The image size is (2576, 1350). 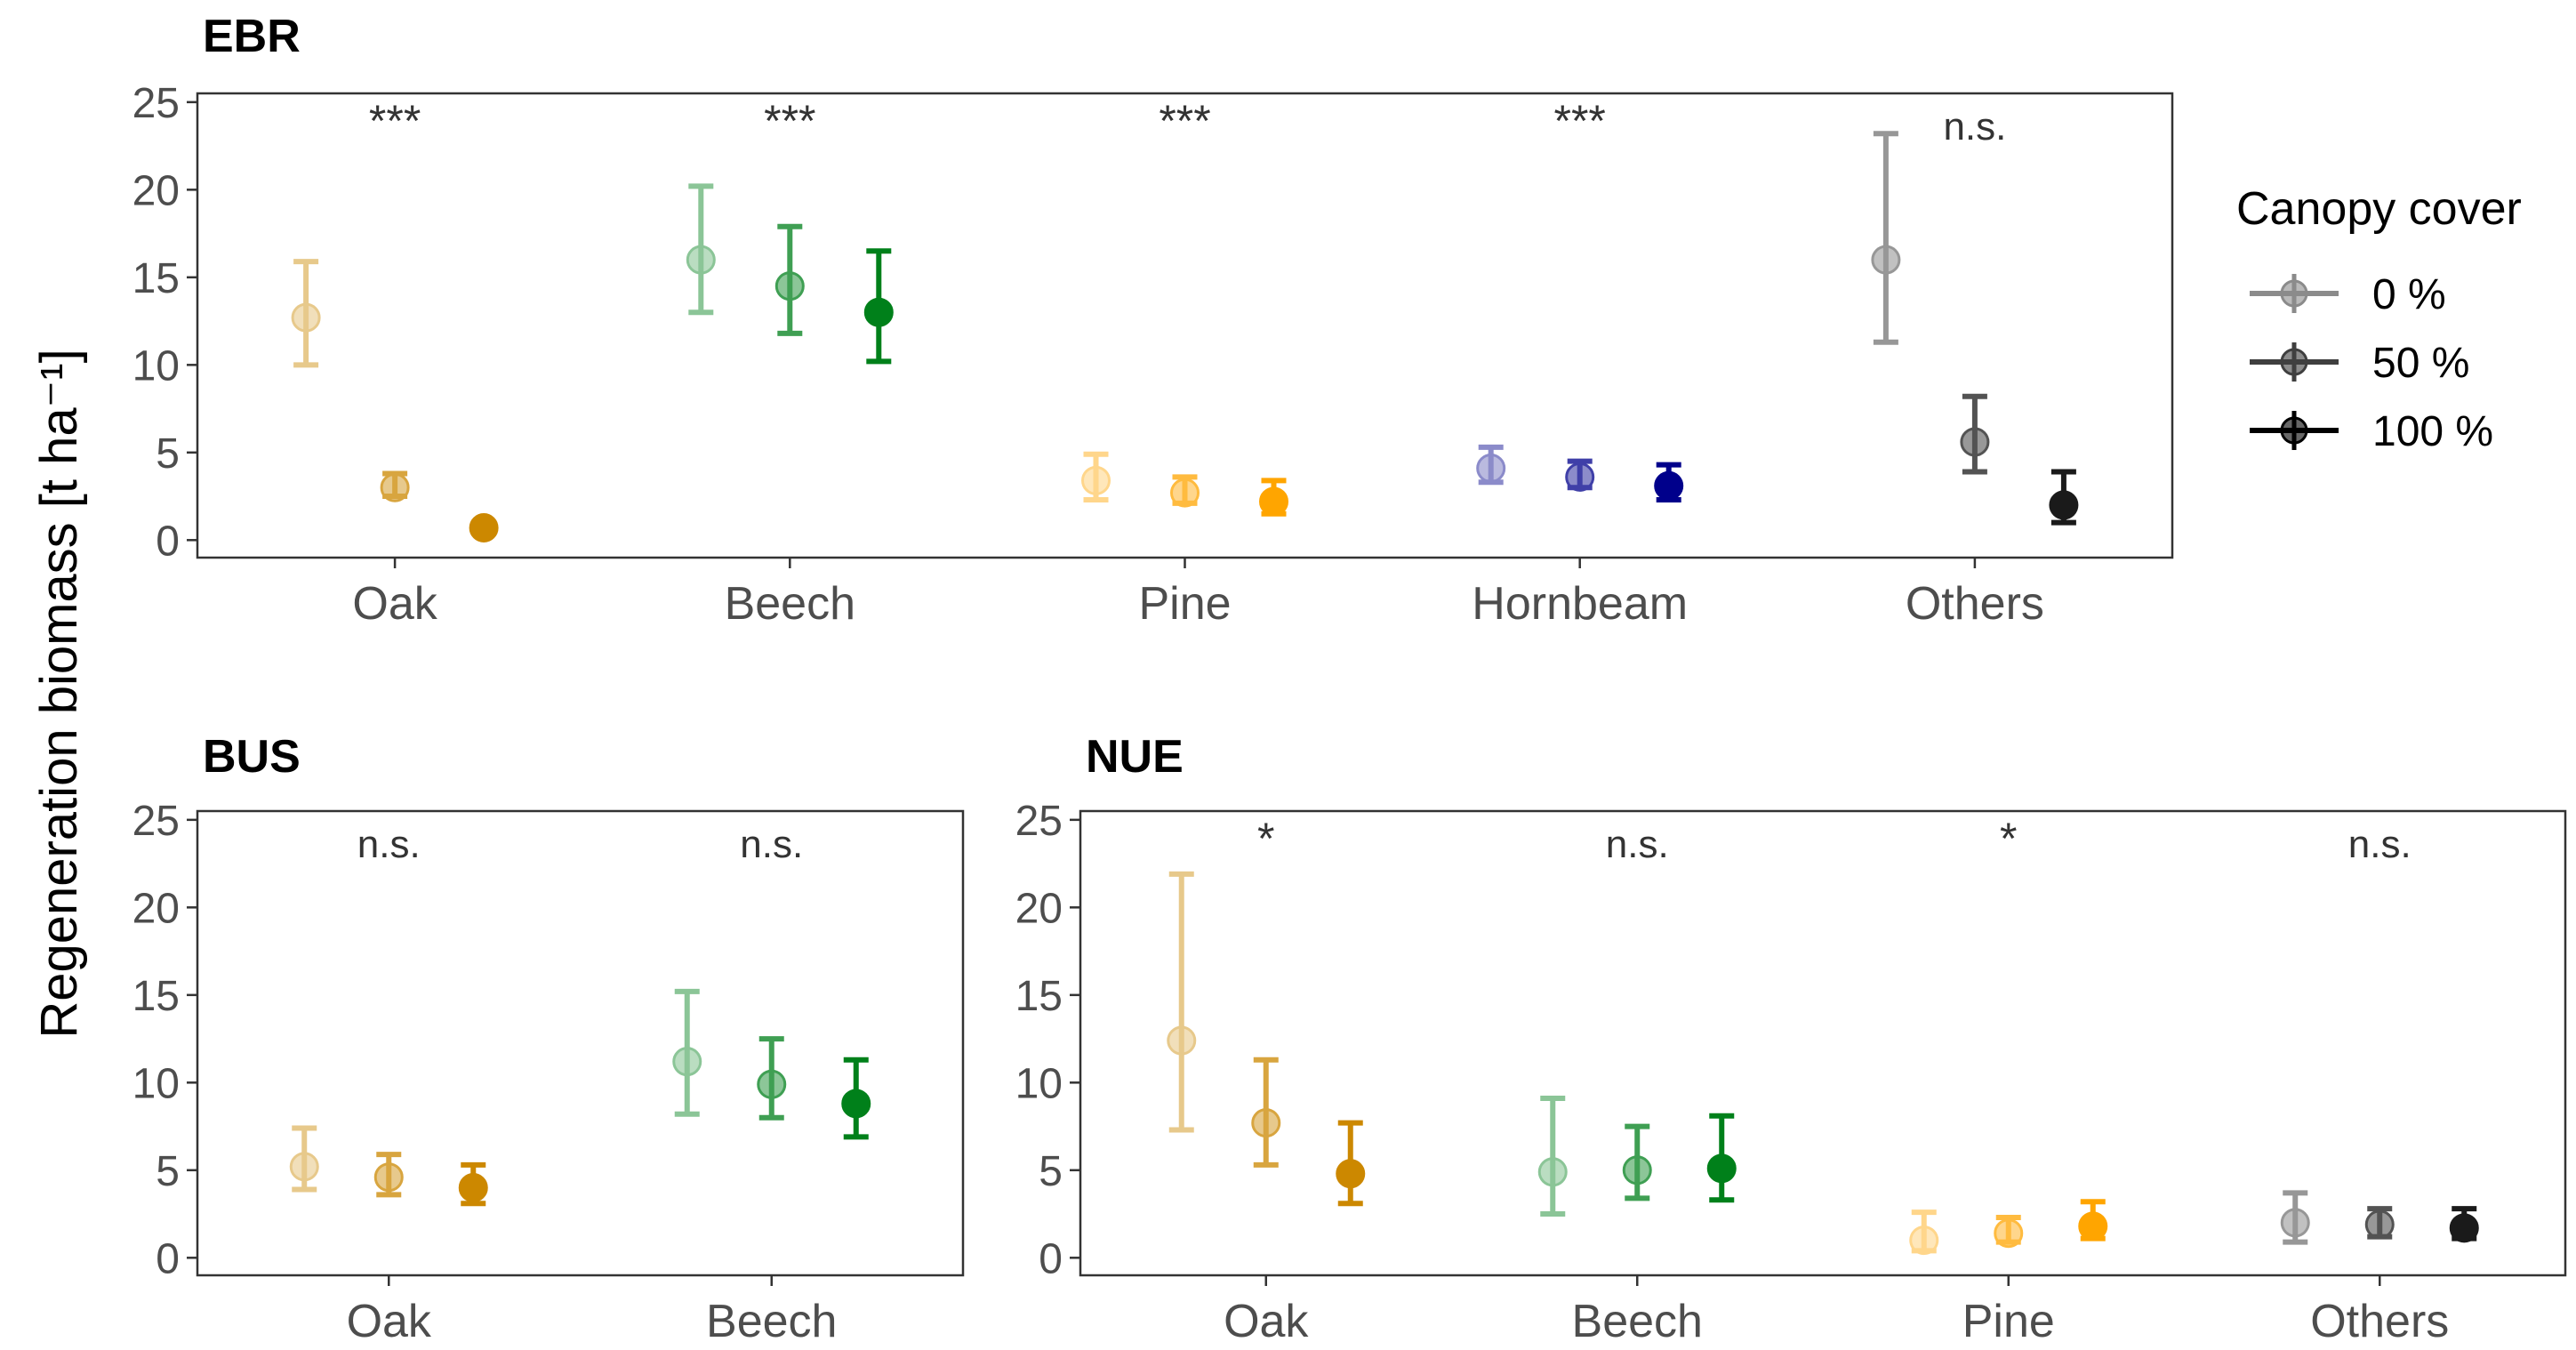 What do you see at coordinates (59, 693) in the screenshot?
I see `y-axis-title: Regeneration biomass [t ha⁻¹]` at bounding box center [59, 693].